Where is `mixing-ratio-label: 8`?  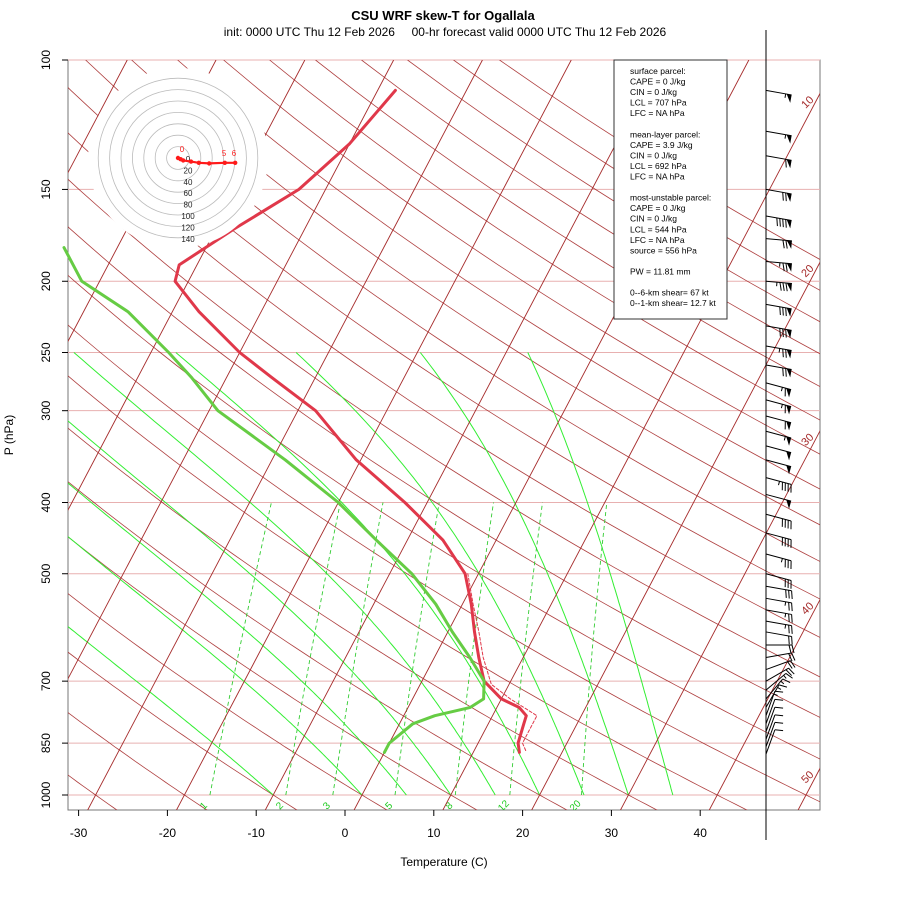 mixing-ratio-label: 8 is located at coordinates (450, 806).